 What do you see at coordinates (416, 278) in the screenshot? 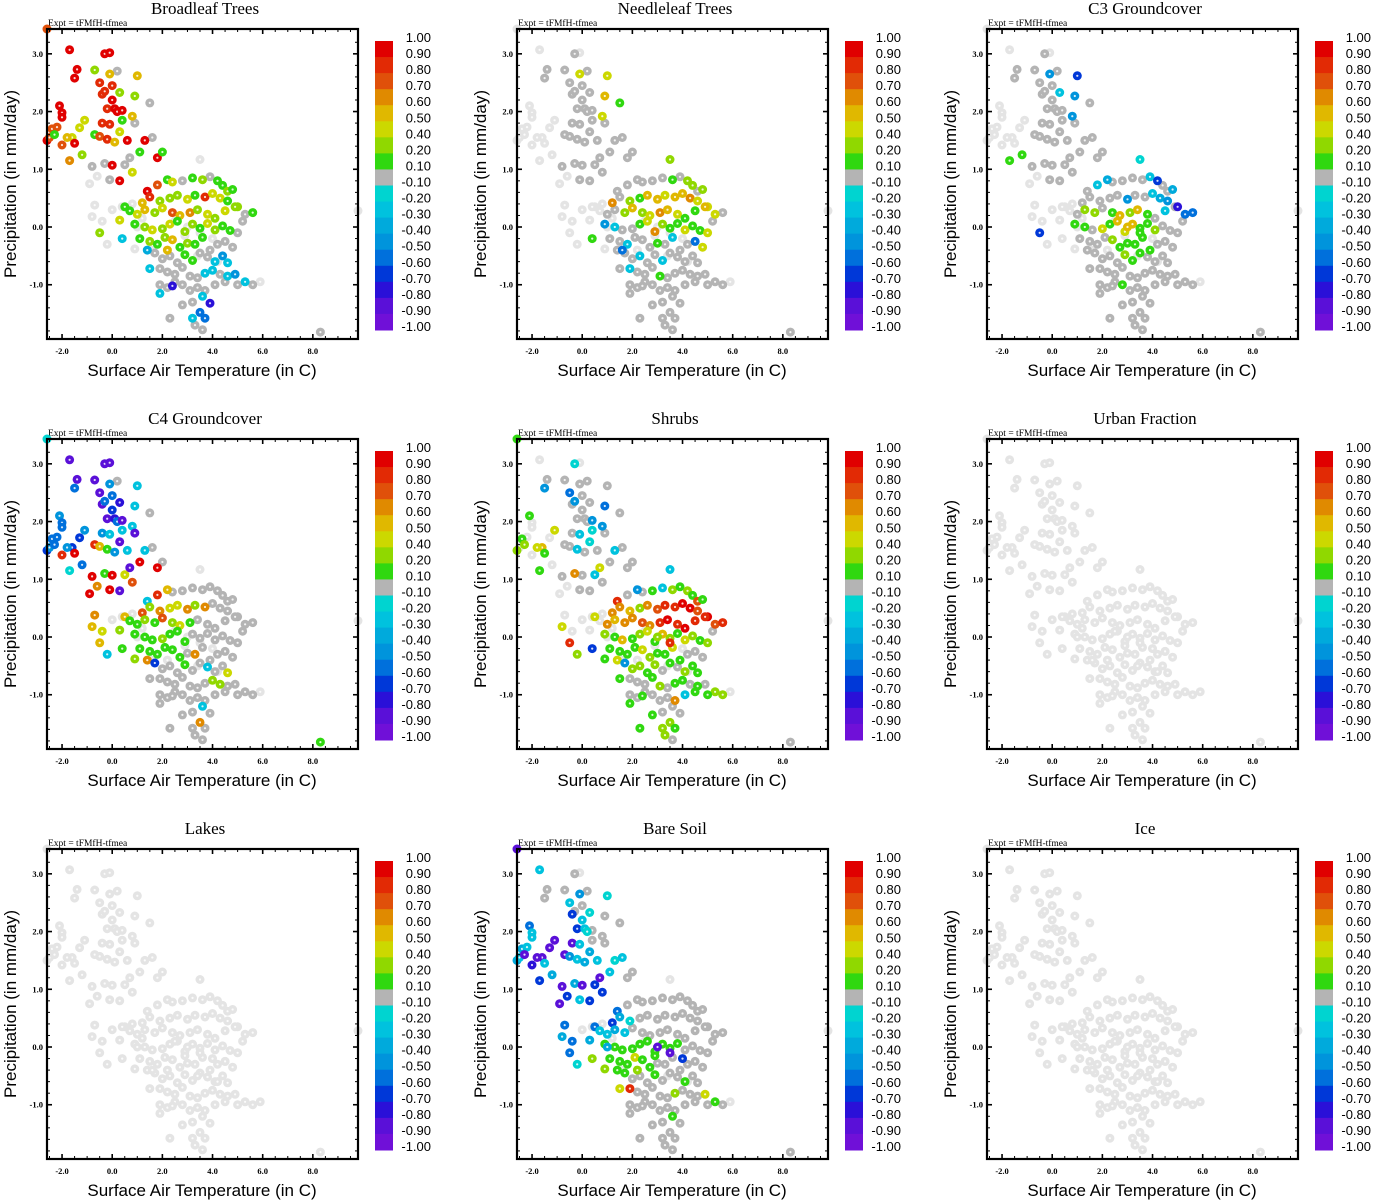
I see `colorbar-label: -0.70` at bounding box center [416, 278].